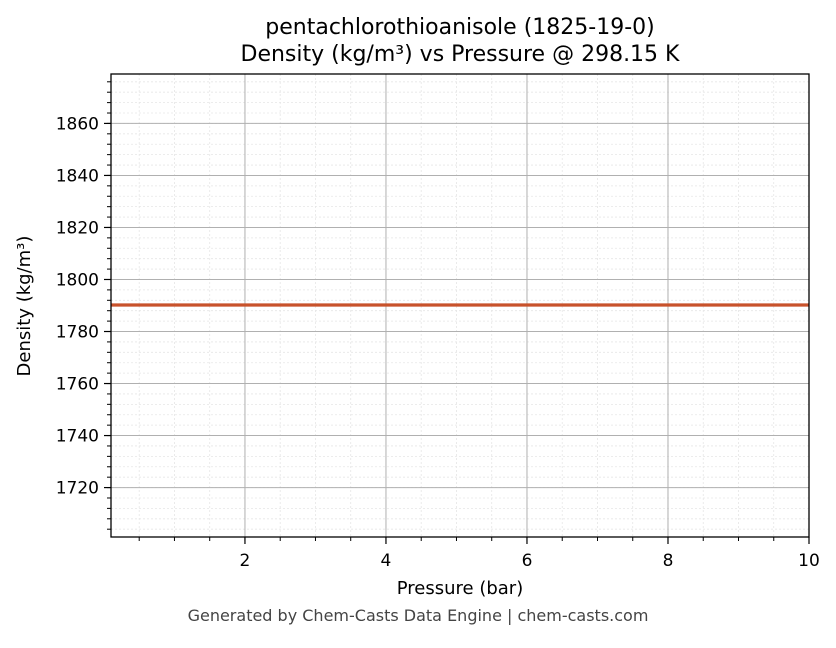 The width and height of the screenshot is (836, 648). I want to click on y-tick-label: 1780, so click(77, 333).